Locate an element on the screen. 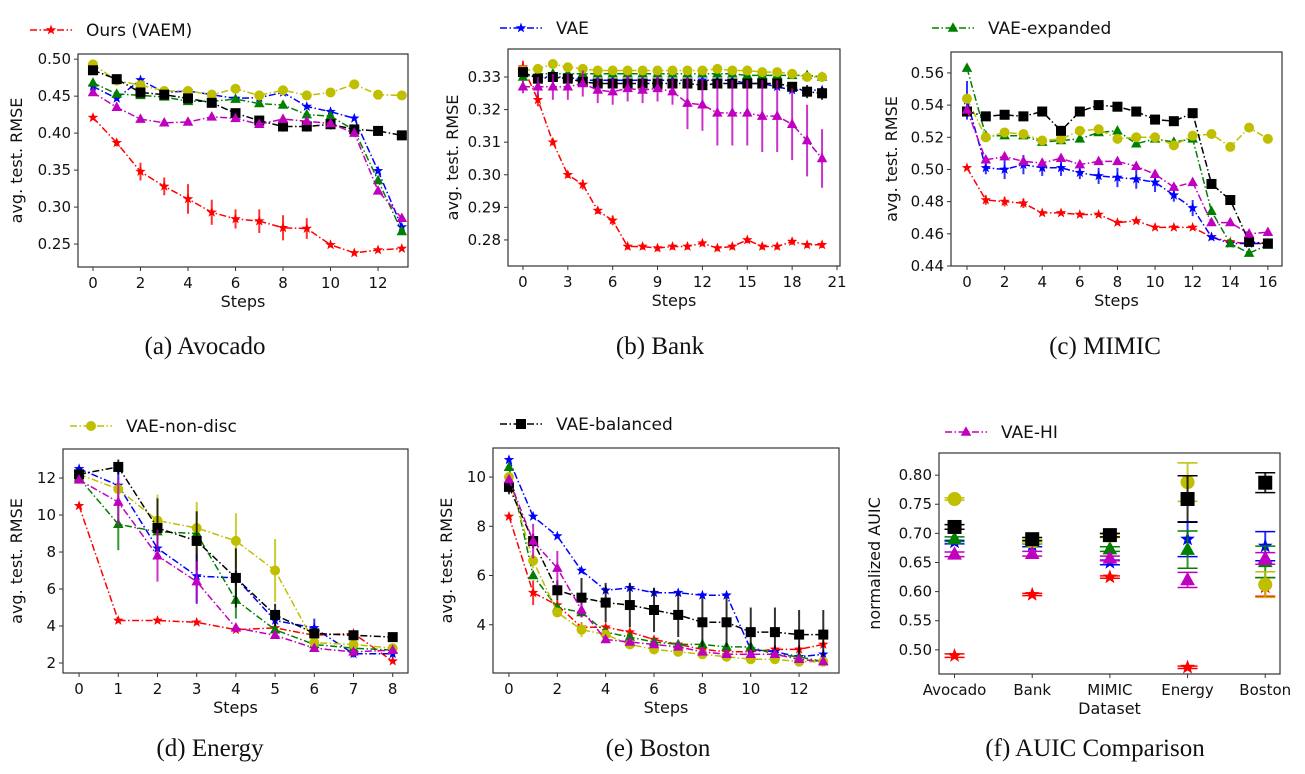 The height and width of the screenshot is (774, 1305). y-tick-label: 10 is located at coordinates (46, 515).